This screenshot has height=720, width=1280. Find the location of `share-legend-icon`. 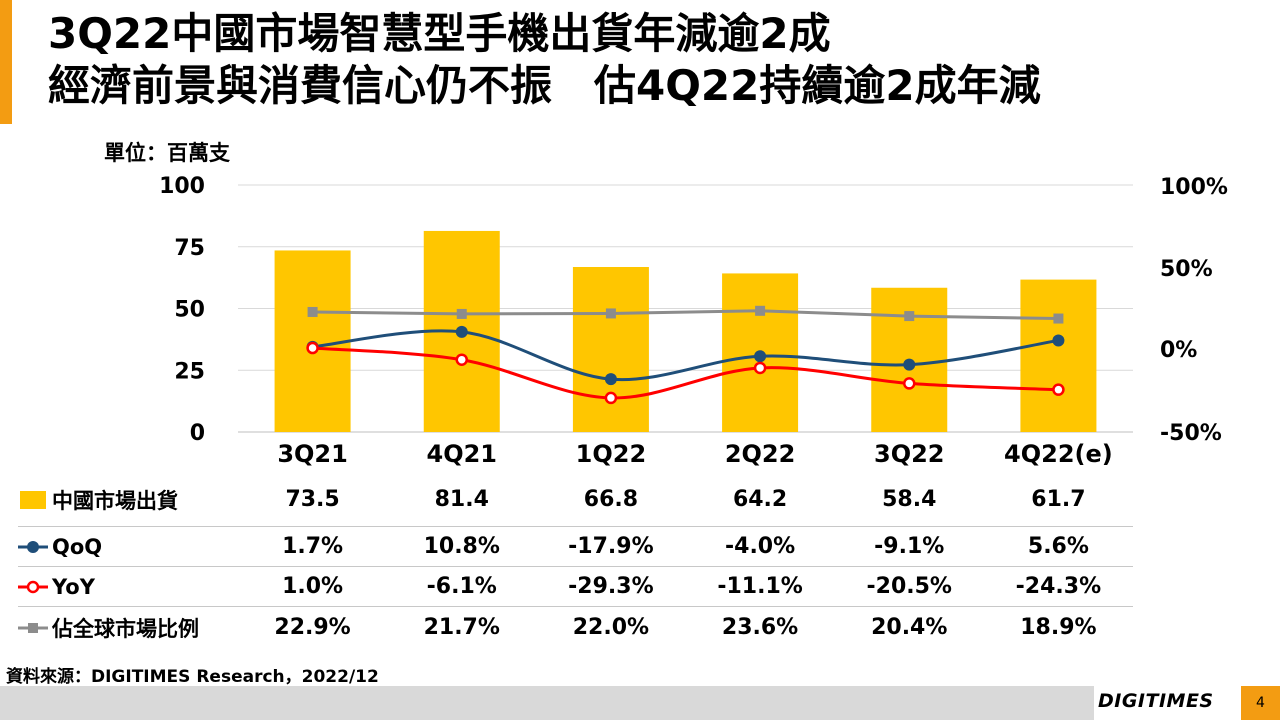

share-legend-icon is located at coordinates (33, 628).